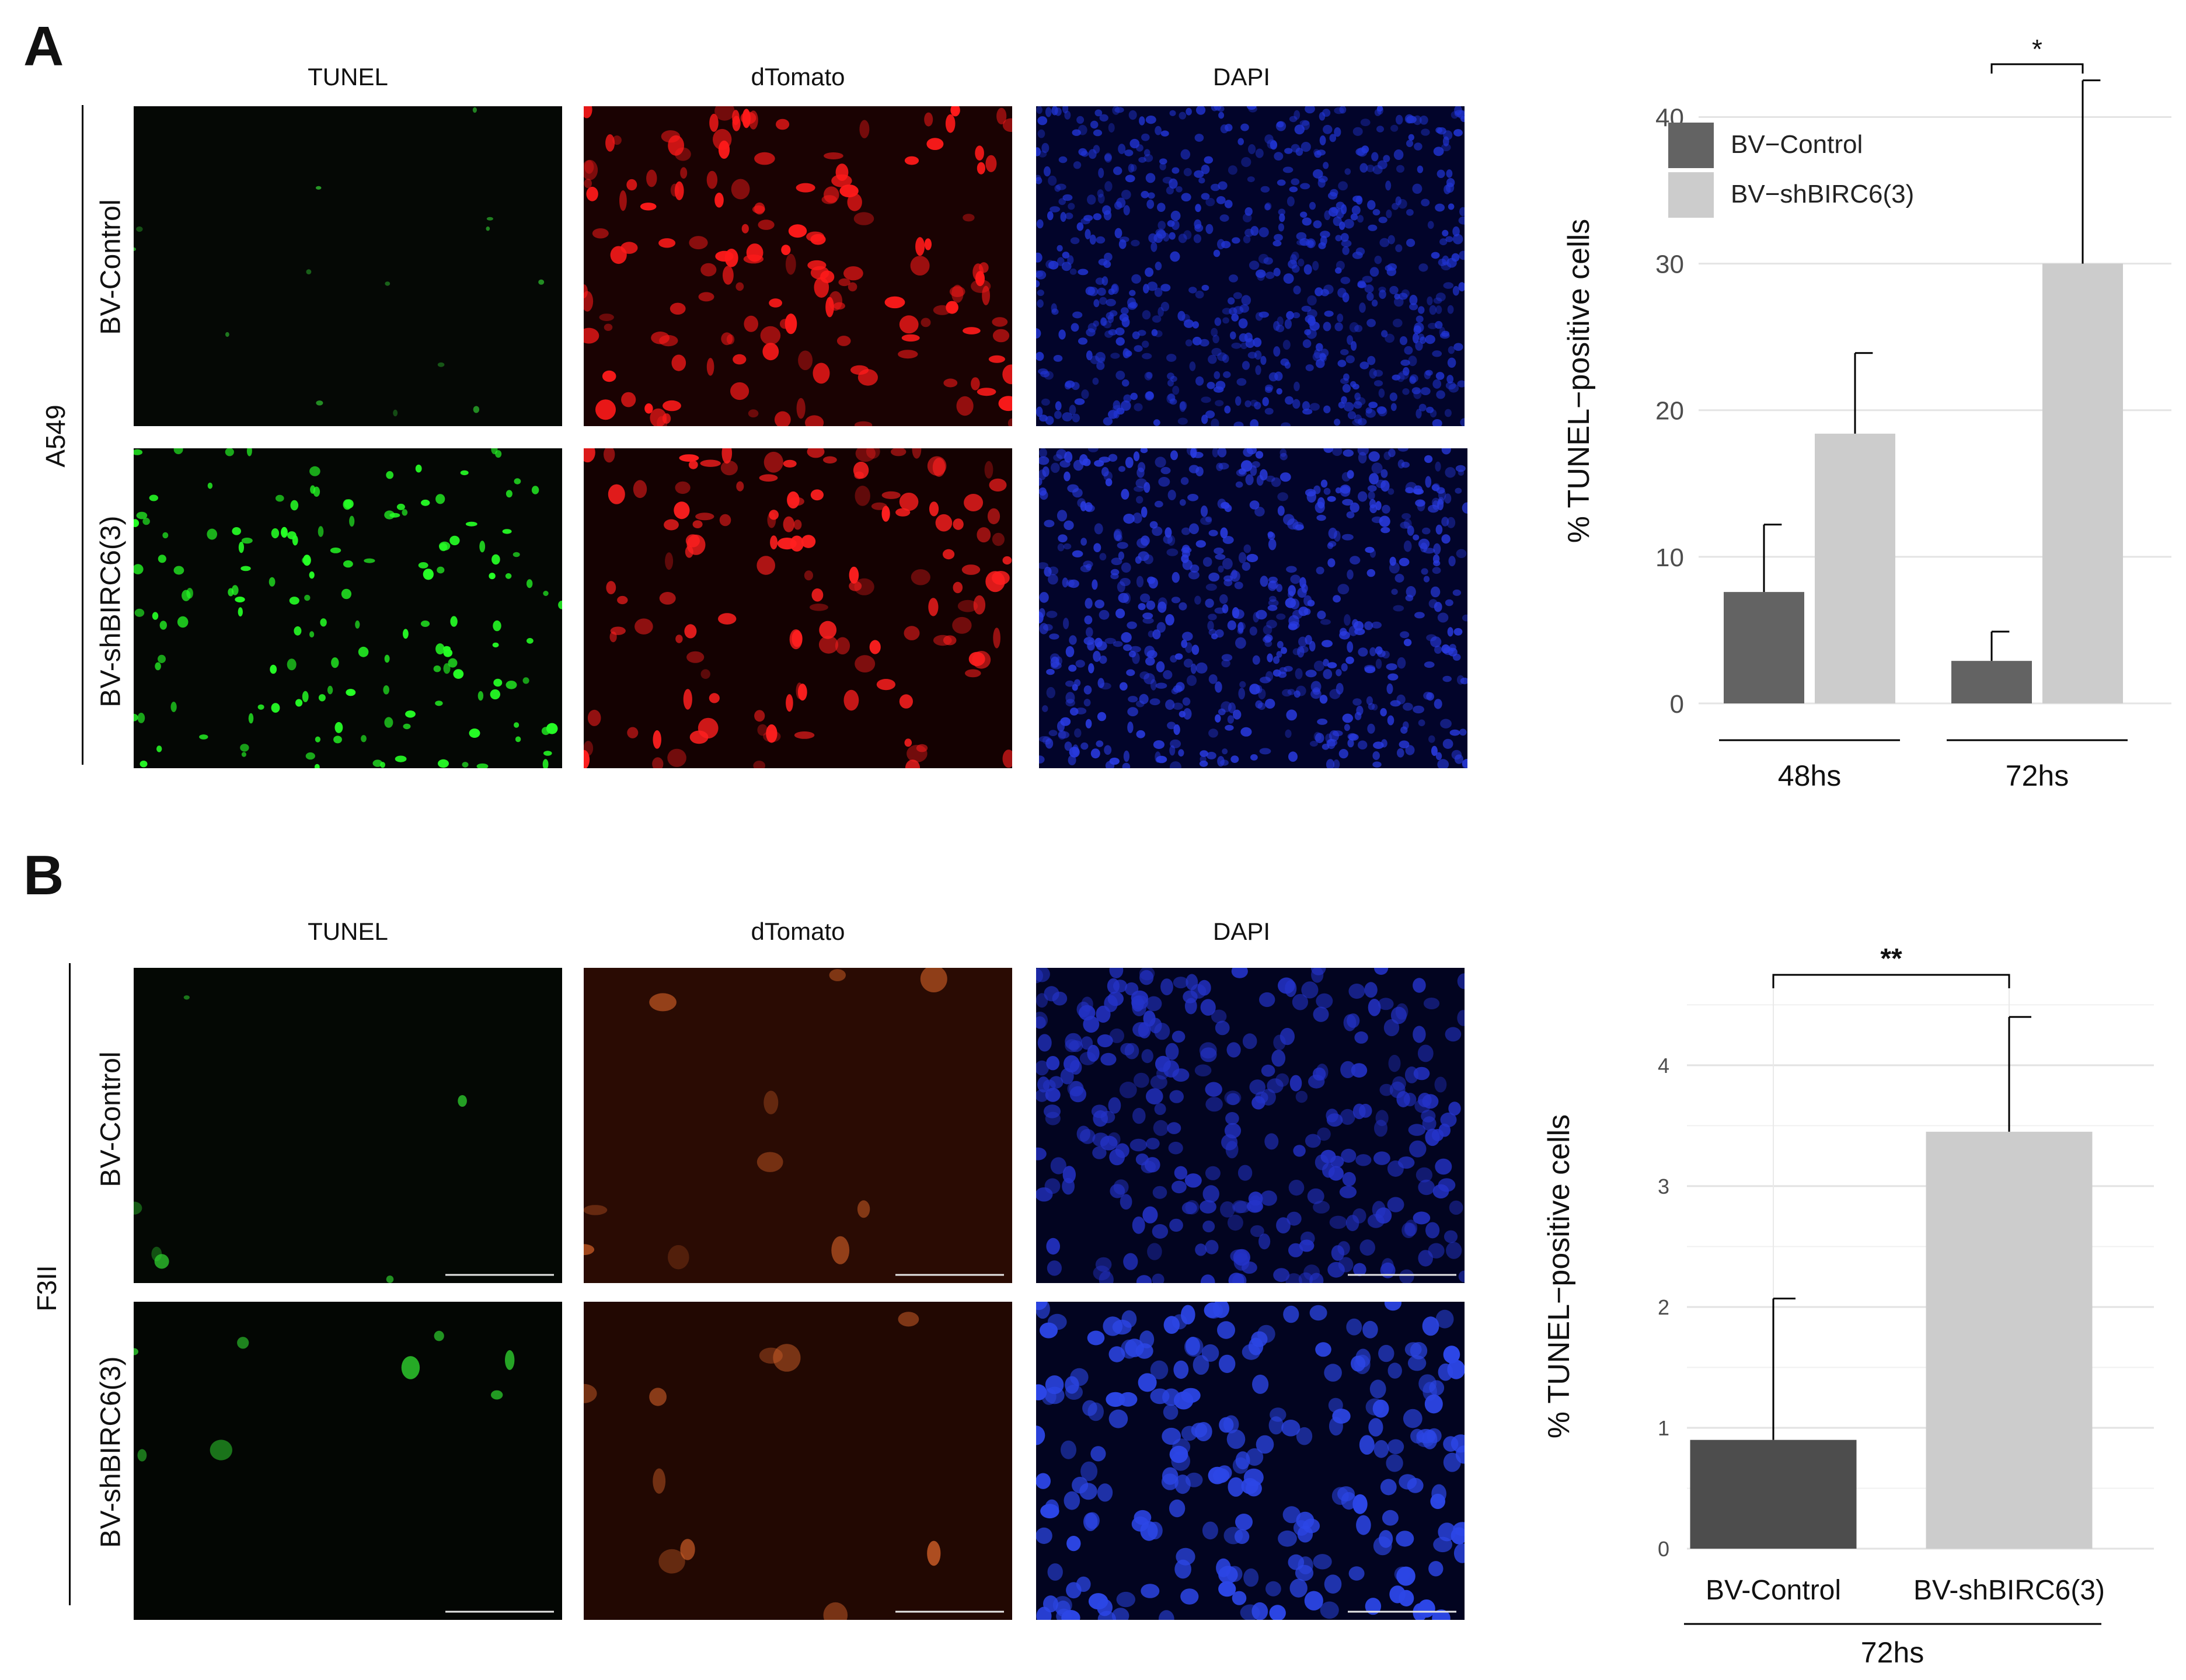  What do you see at coordinates (1250, 266) in the screenshot?
I see `micrograph-a-dapi-control` at bounding box center [1250, 266].